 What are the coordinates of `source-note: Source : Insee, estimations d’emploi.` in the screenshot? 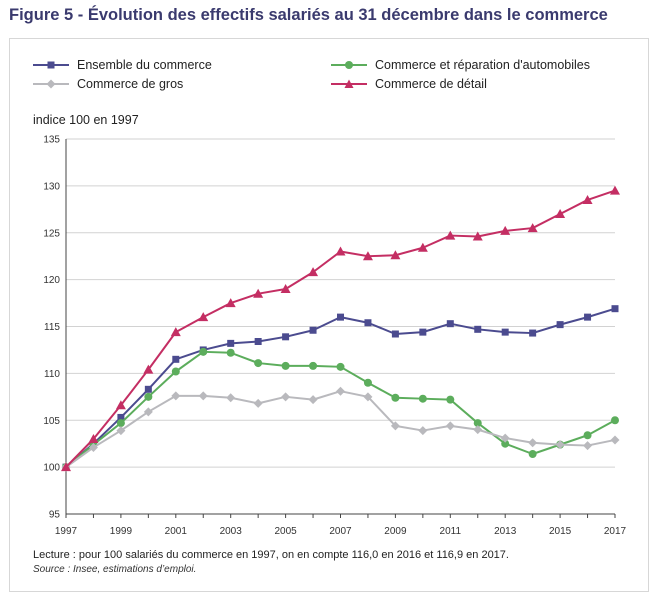 It's located at (115, 569).